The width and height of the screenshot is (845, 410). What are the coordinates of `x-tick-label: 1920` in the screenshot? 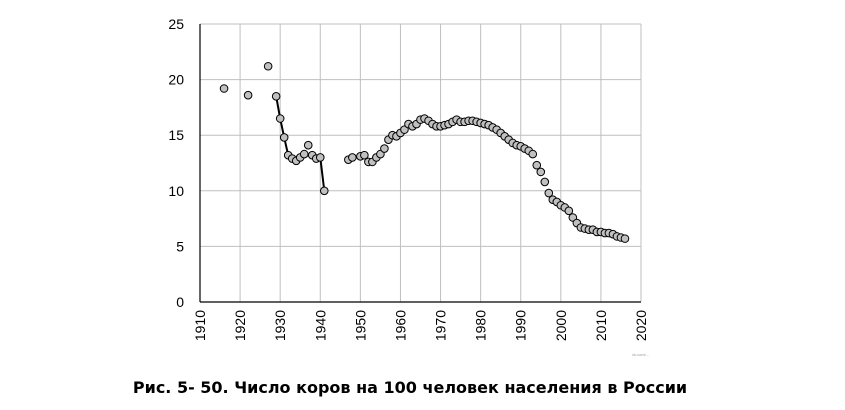 It's located at (240, 325).